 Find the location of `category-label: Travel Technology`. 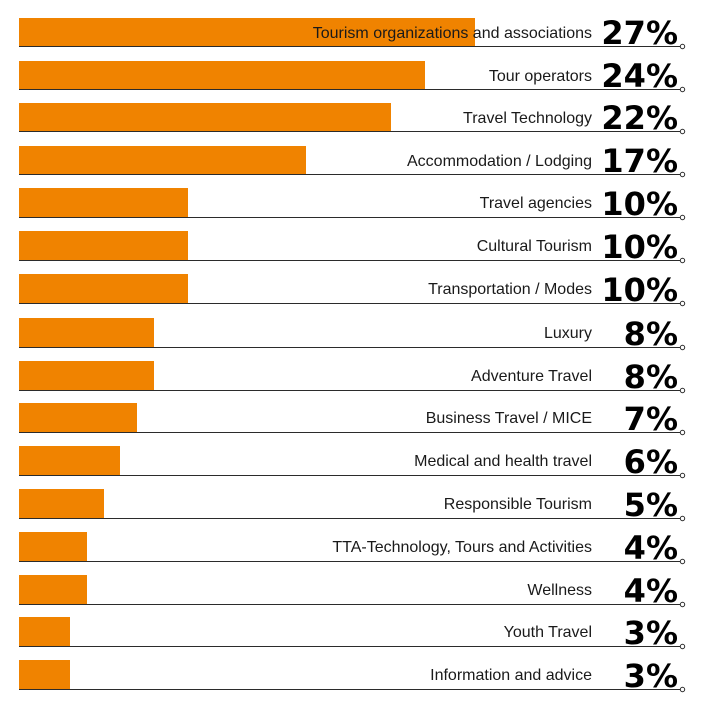

category-label: Travel Technology is located at coordinates (527, 118).